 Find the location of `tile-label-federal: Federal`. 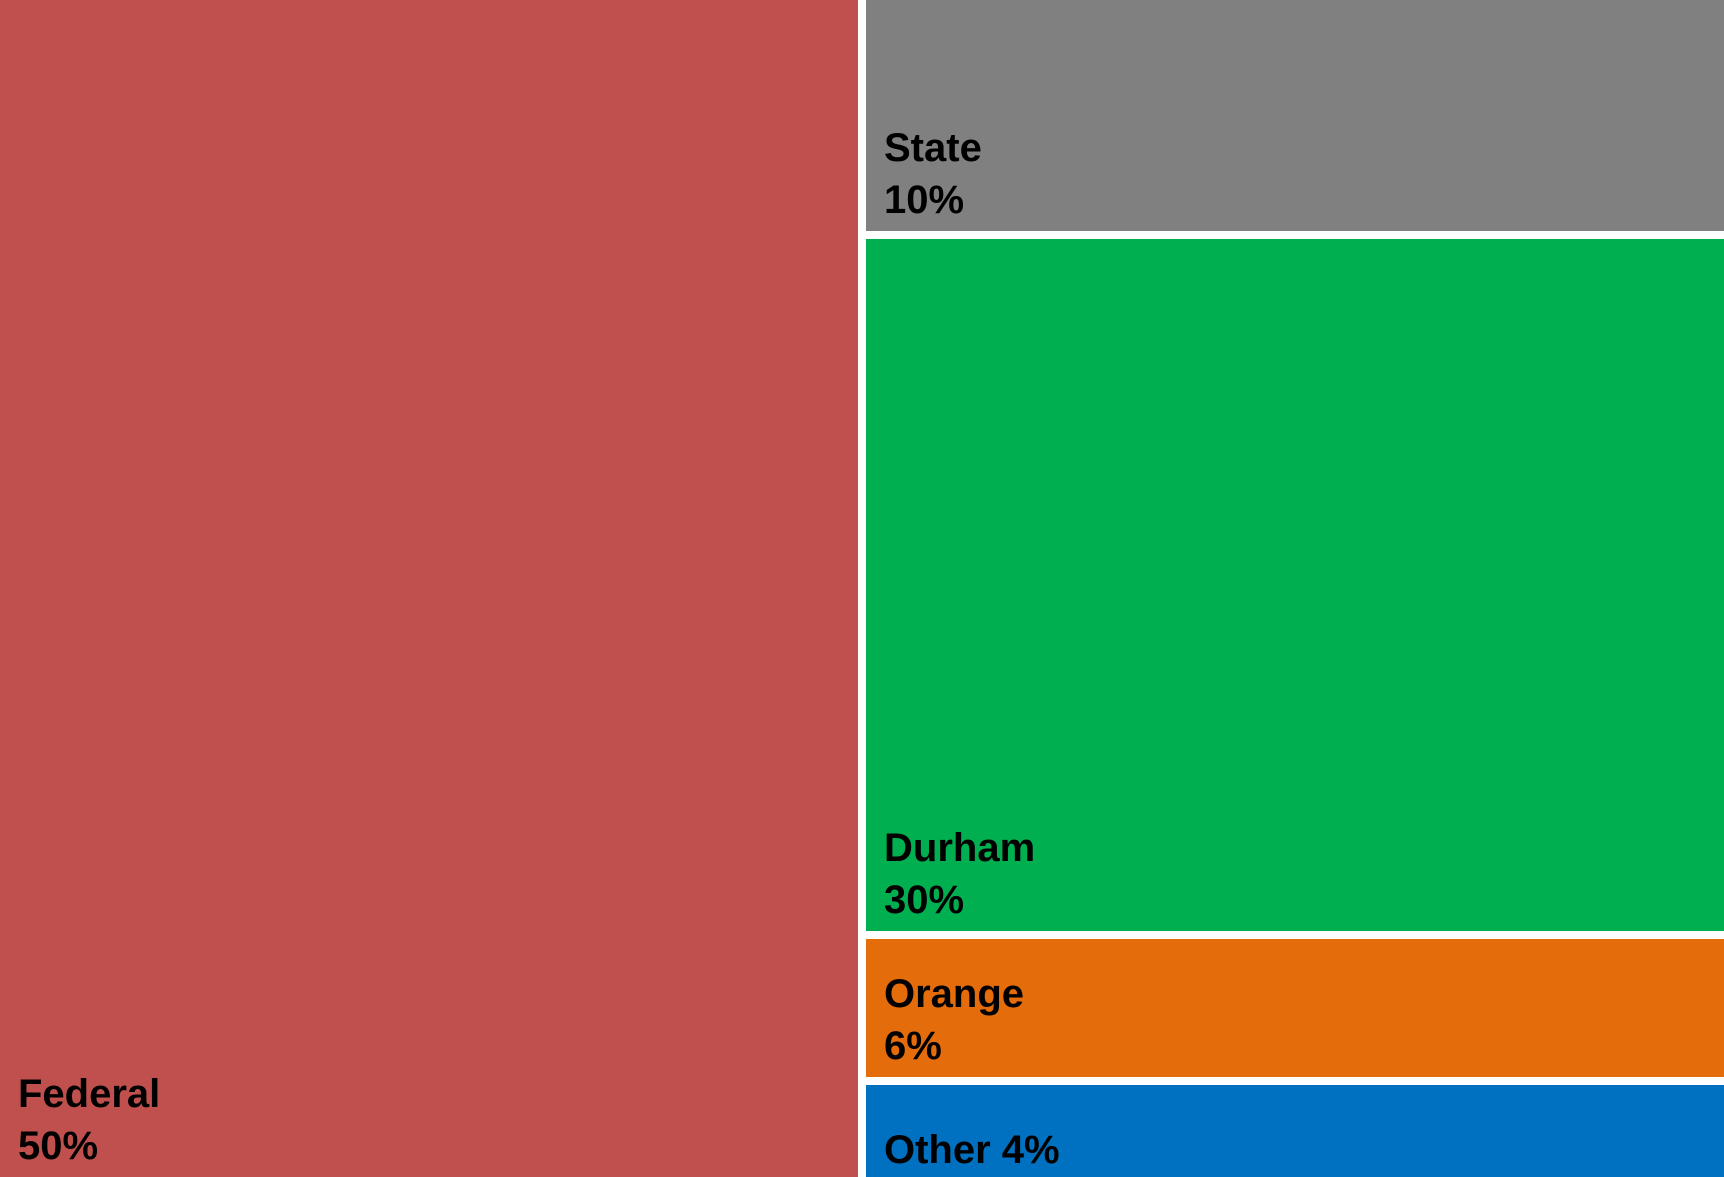

tile-label-federal: Federal is located at coordinates (89, 1094).